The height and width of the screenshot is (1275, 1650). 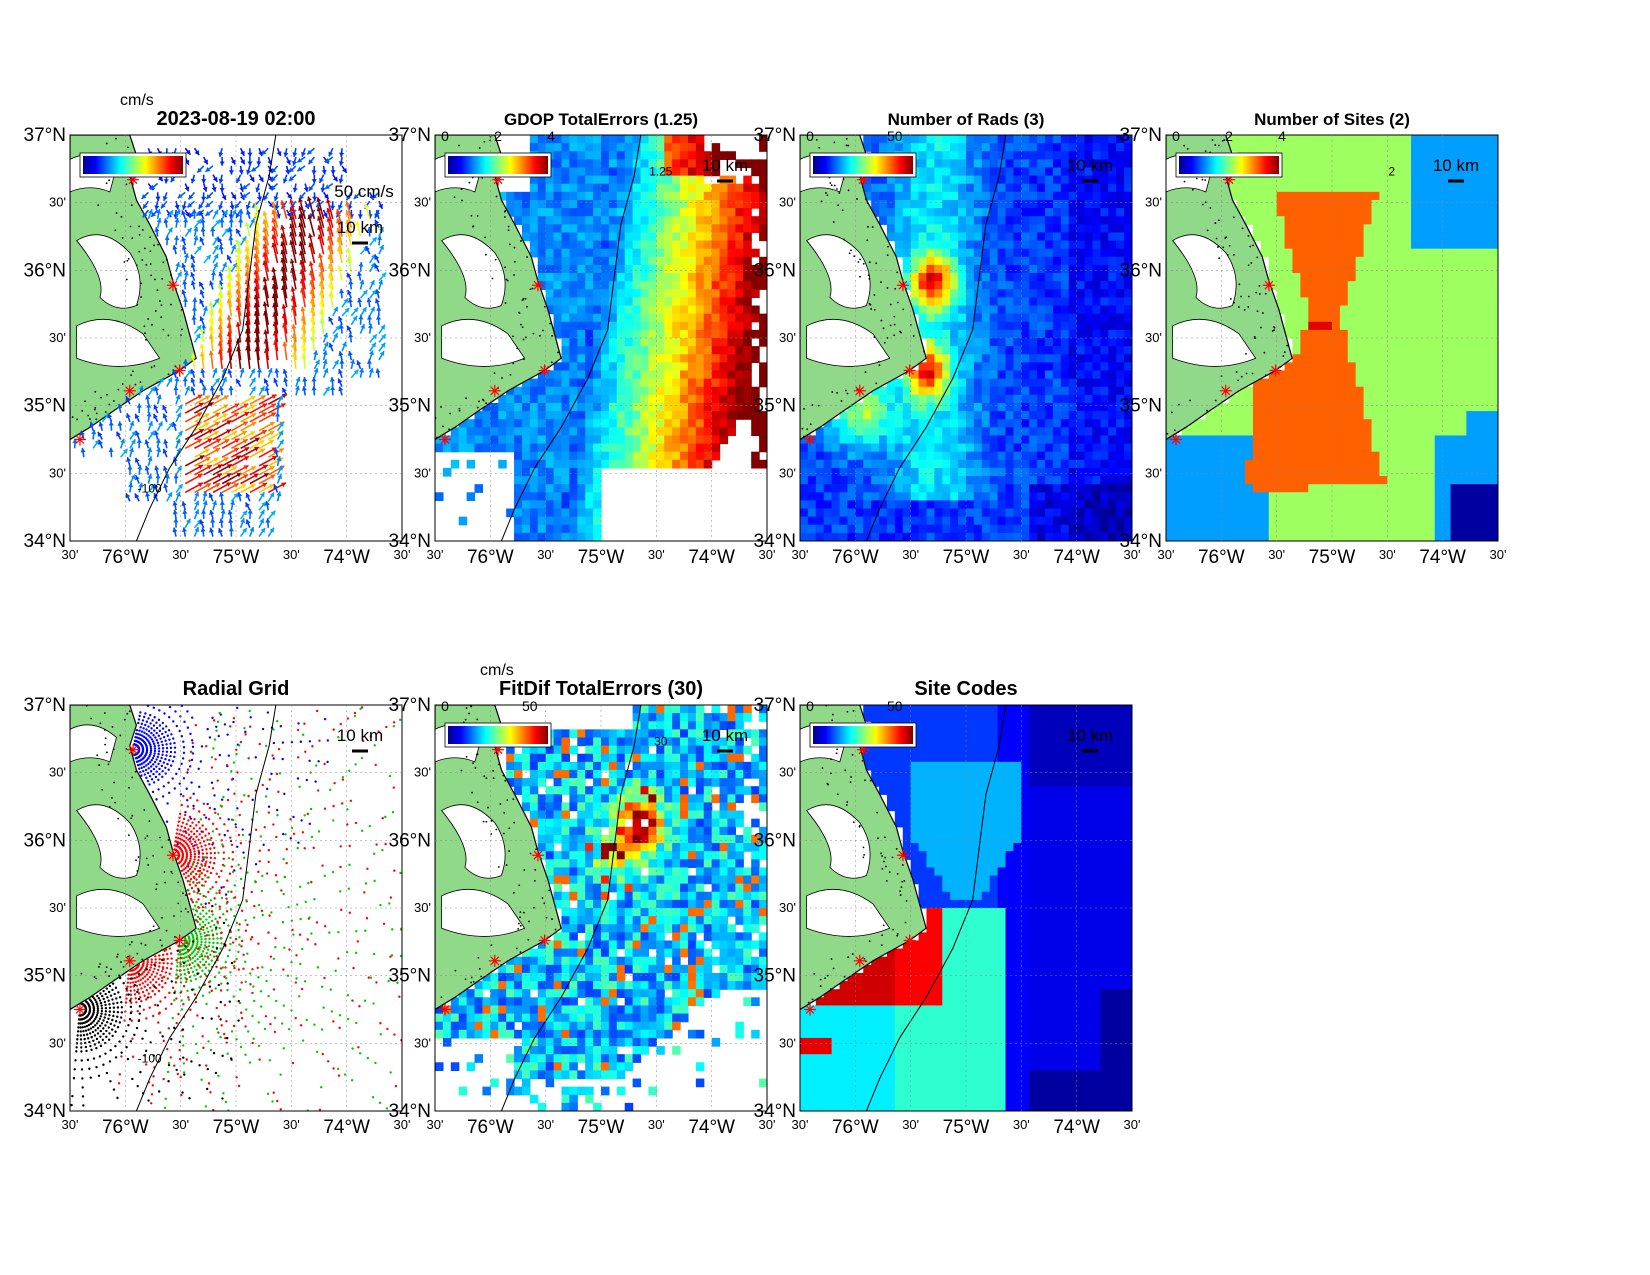 I want to click on colorbar-tick: 2, so click(x=498, y=136).